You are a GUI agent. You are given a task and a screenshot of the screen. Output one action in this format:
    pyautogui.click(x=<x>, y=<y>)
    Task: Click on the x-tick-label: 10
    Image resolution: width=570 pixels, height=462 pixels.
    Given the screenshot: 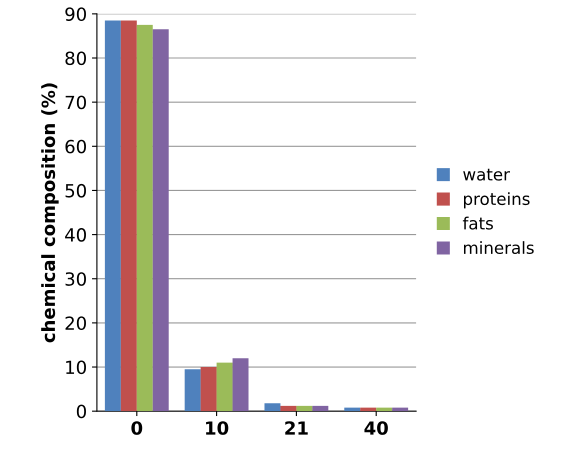 What is the action you would take?
    pyautogui.click(x=217, y=428)
    